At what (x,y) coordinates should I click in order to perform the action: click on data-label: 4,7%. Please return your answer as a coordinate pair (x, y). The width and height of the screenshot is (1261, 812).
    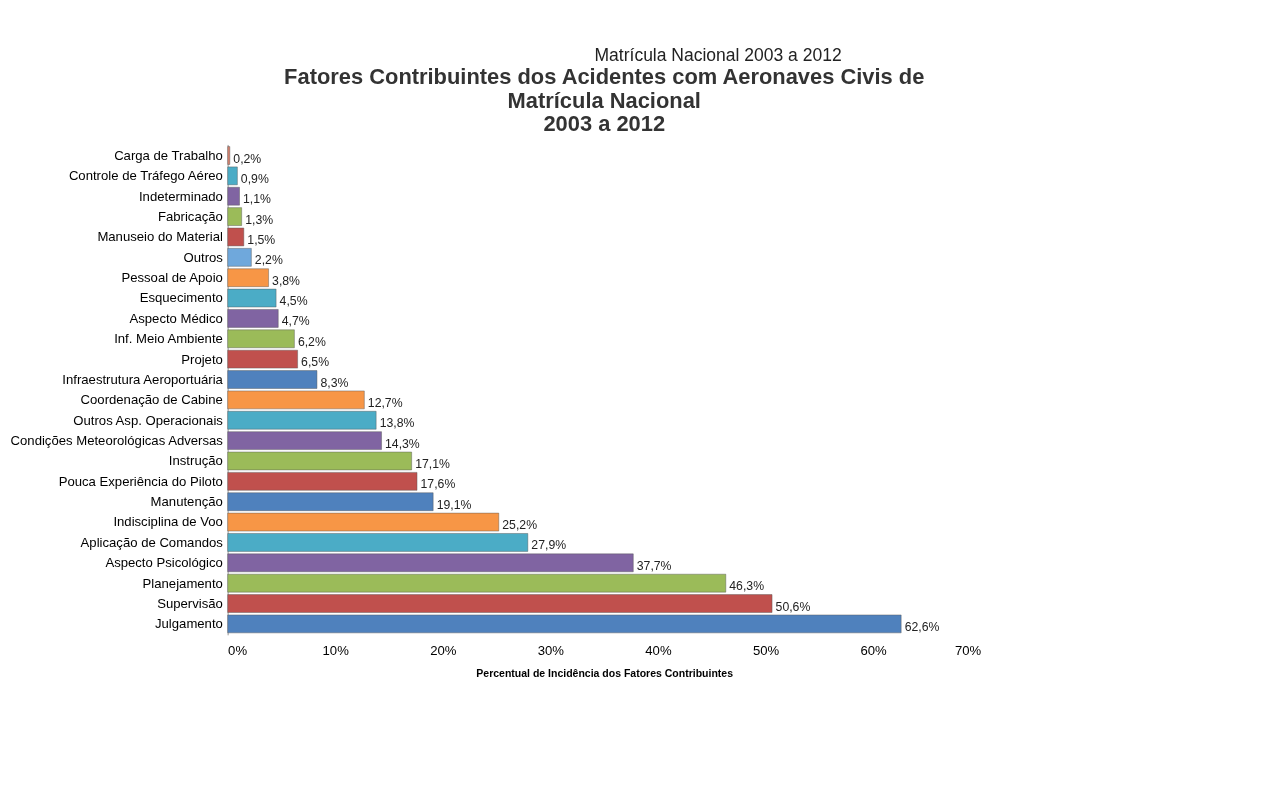
    Looking at the image, I should click on (295, 321).